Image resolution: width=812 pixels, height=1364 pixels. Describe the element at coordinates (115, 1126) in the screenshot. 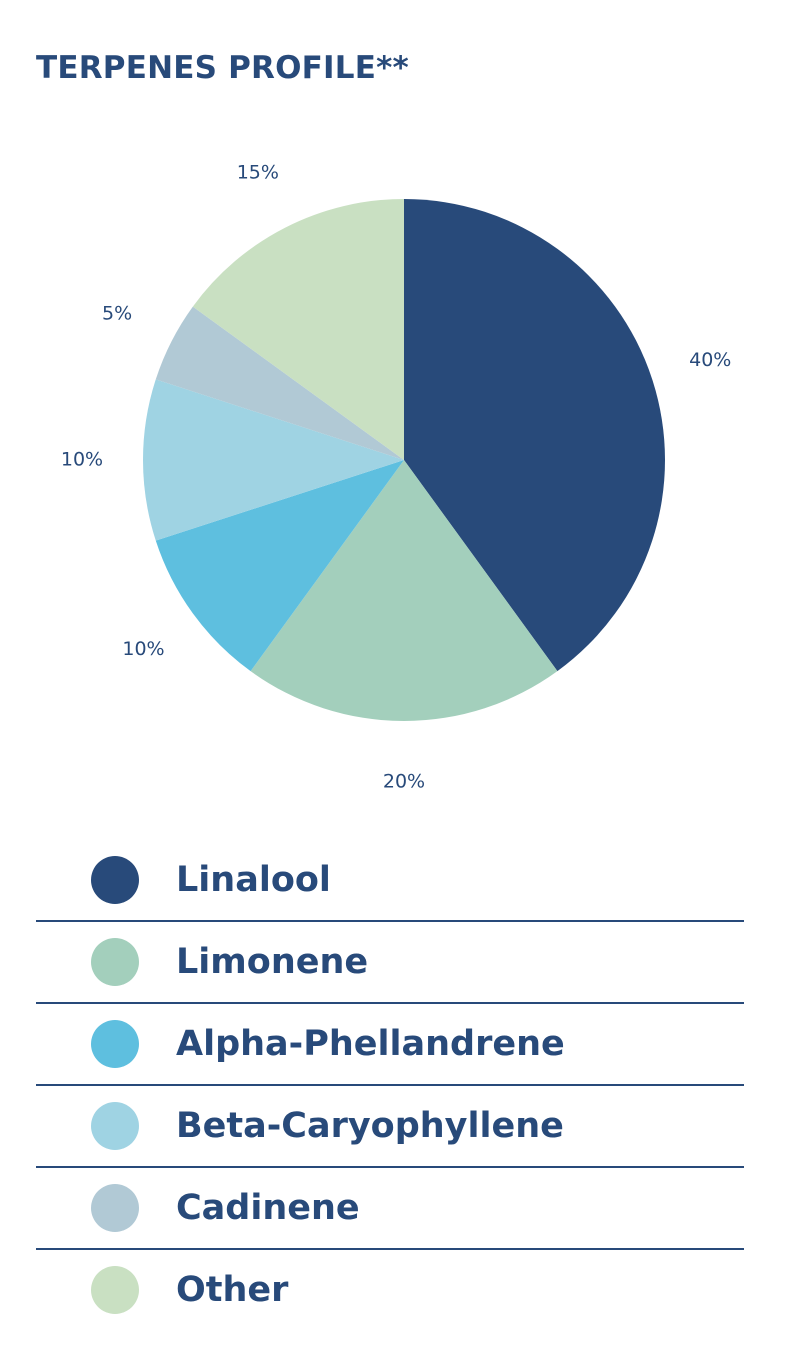

I see `legend-swatch-beta-caryophyllene` at that location.